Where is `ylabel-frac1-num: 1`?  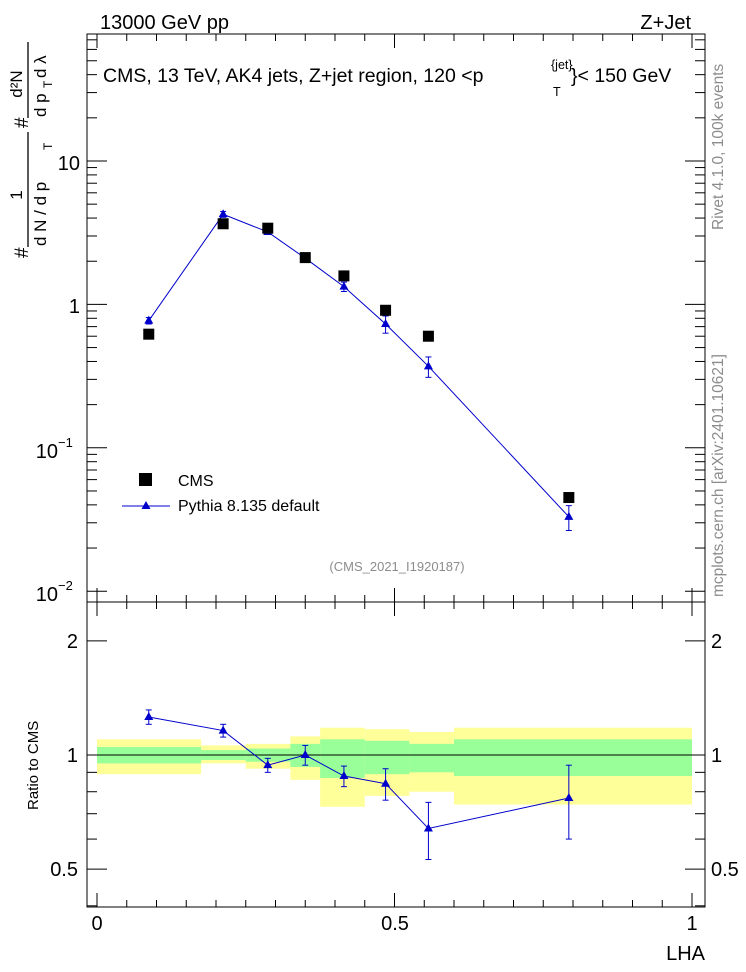
ylabel-frac1-num: 1 is located at coordinates (16, 194).